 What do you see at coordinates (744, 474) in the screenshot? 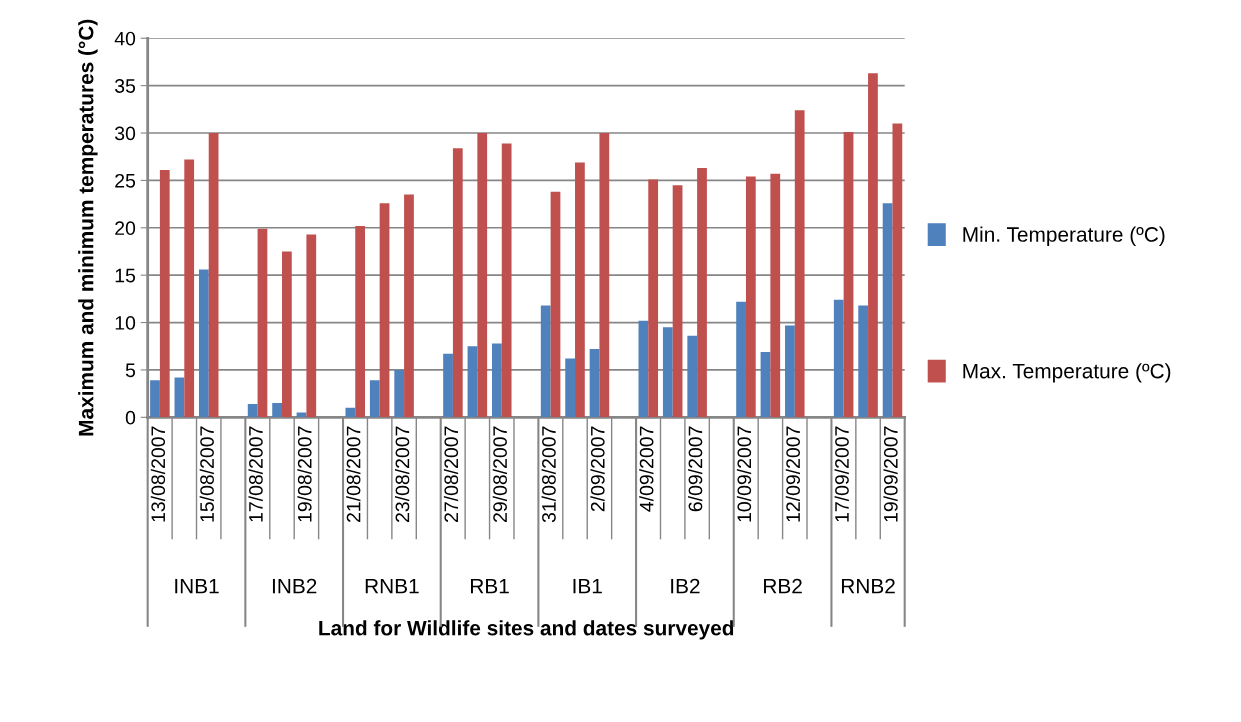
I see `x-tick-label: 10/09/2007` at bounding box center [744, 474].